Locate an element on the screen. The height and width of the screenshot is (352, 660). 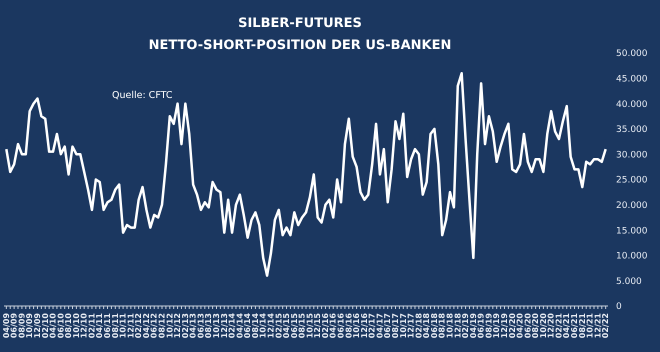
x-tick-label: 02/19 is located at coordinates (465, 325).